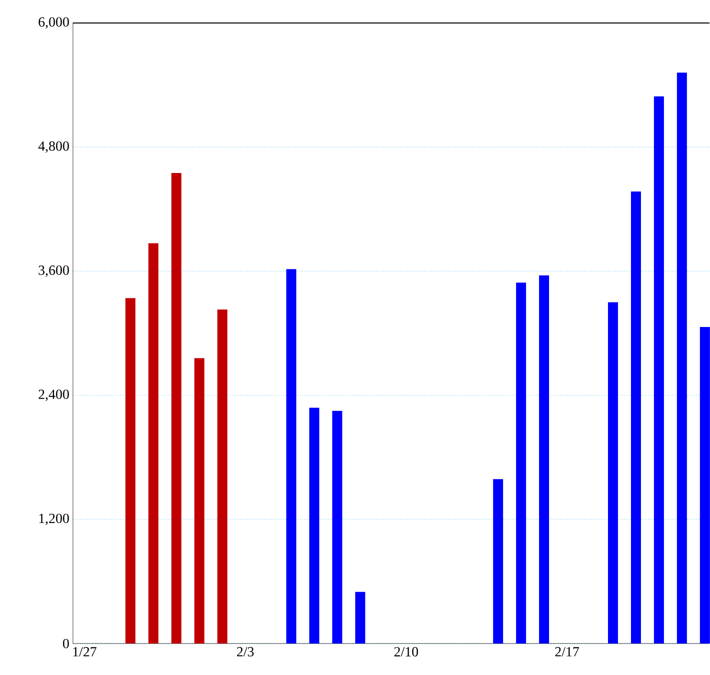 Image resolution: width=710 pixels, height=675 pixels. Describe the element at coordinates (567, 652) in the screenshot. I see `x-tick-label: 2/17` at that location.